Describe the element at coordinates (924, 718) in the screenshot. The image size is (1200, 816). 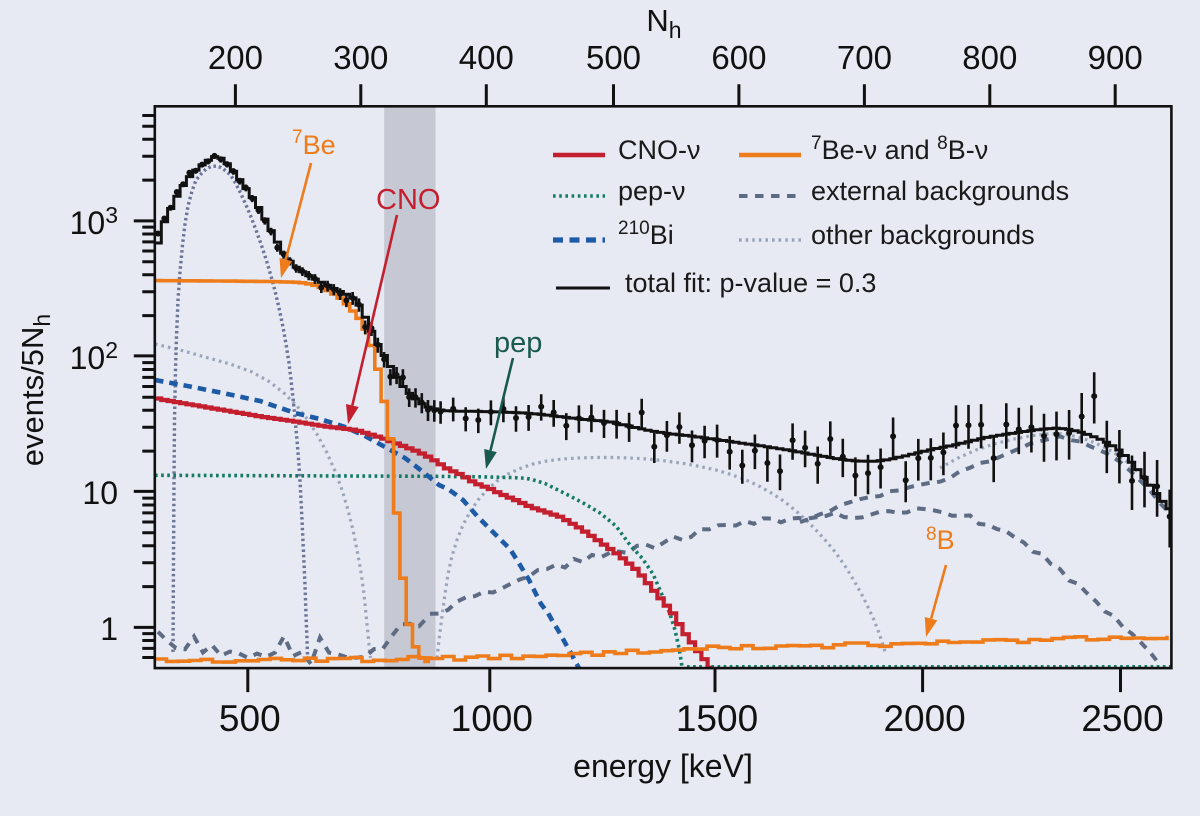
I see `svg-text: 2000` at that location.